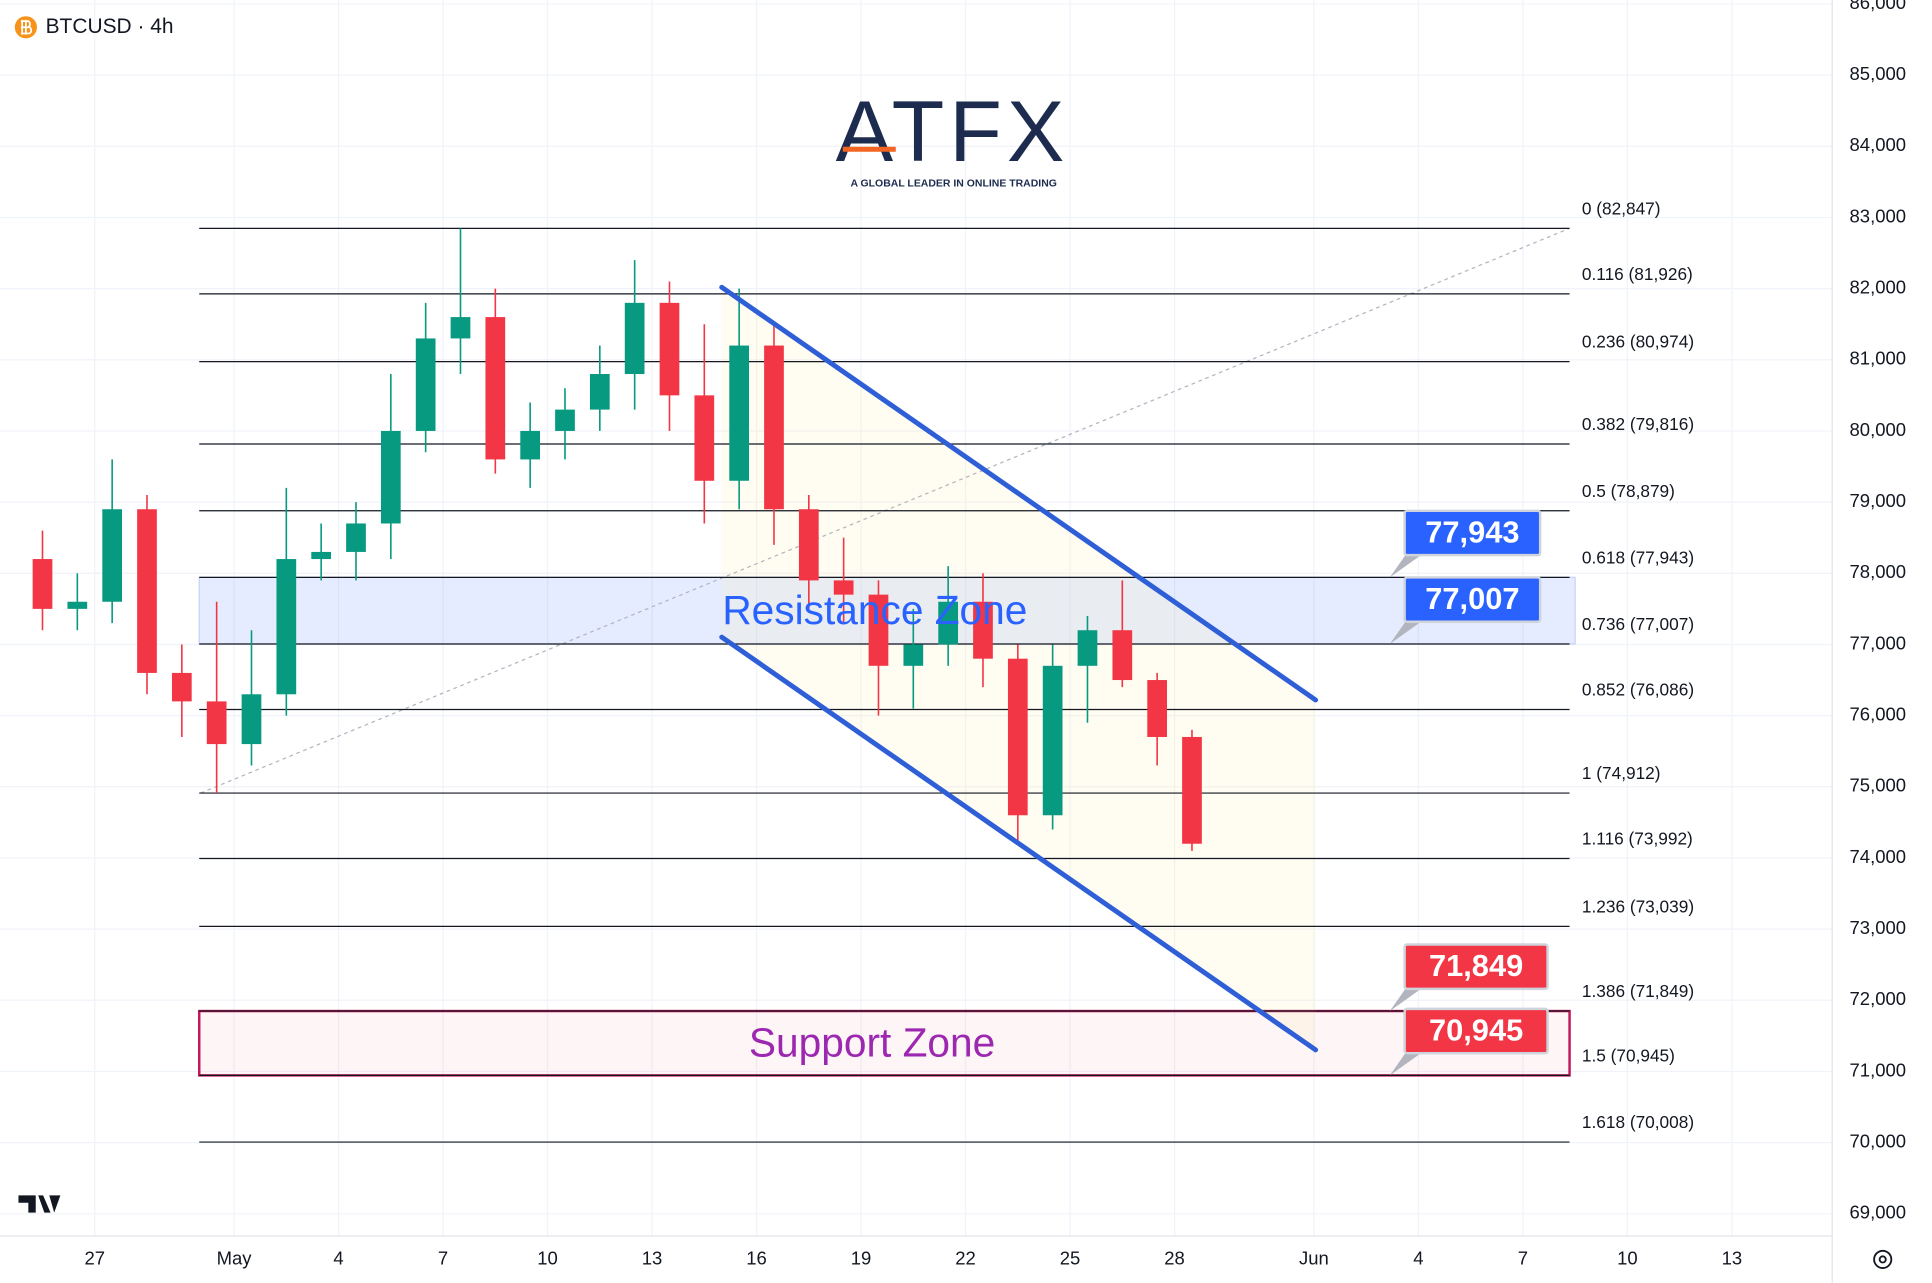  I want to click on y-tick-label: 81,000, so click(1878, 358).